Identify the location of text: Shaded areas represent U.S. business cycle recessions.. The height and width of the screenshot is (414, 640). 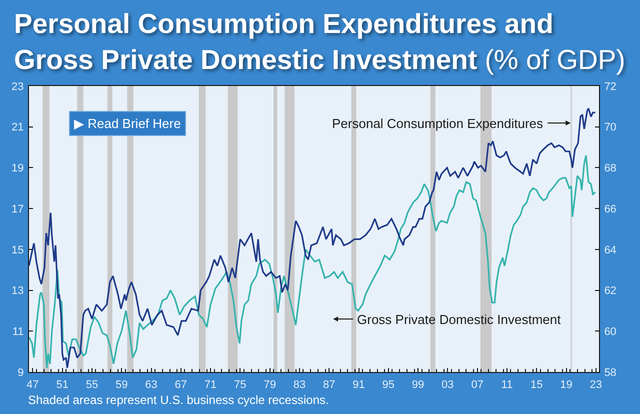
(178, 400).